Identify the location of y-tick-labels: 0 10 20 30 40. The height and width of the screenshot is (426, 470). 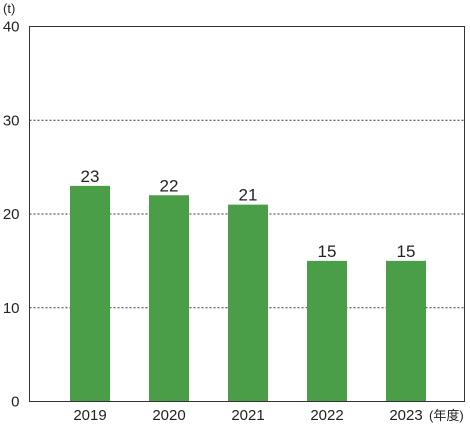
(11, 215).